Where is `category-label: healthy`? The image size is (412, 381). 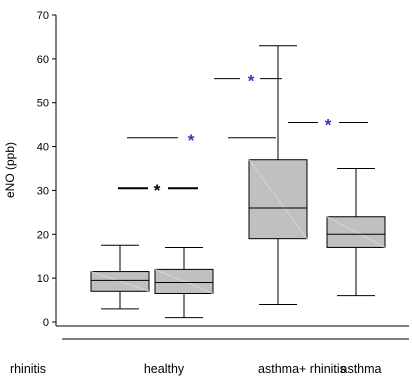 category-label: healthy is located at coordinates (164, 369).